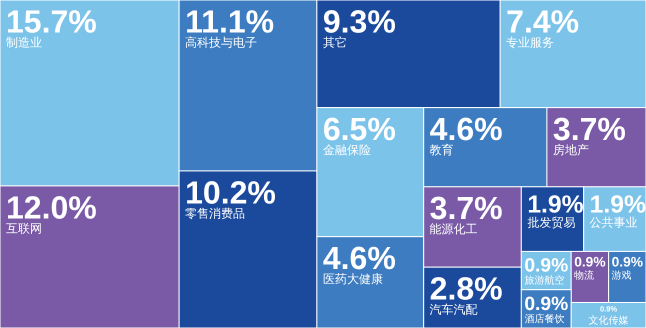 This screenshot has height=328, width=646. I want to click on category-label: 旅游航空, so click(544, 280).